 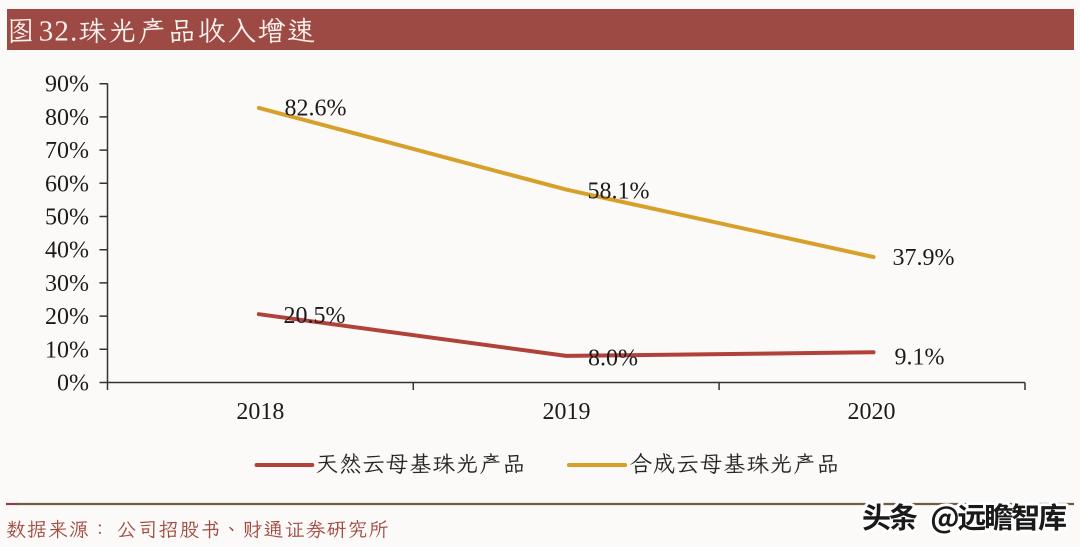 I want to click on svg-text: 40%, so click(x=67, y=251).